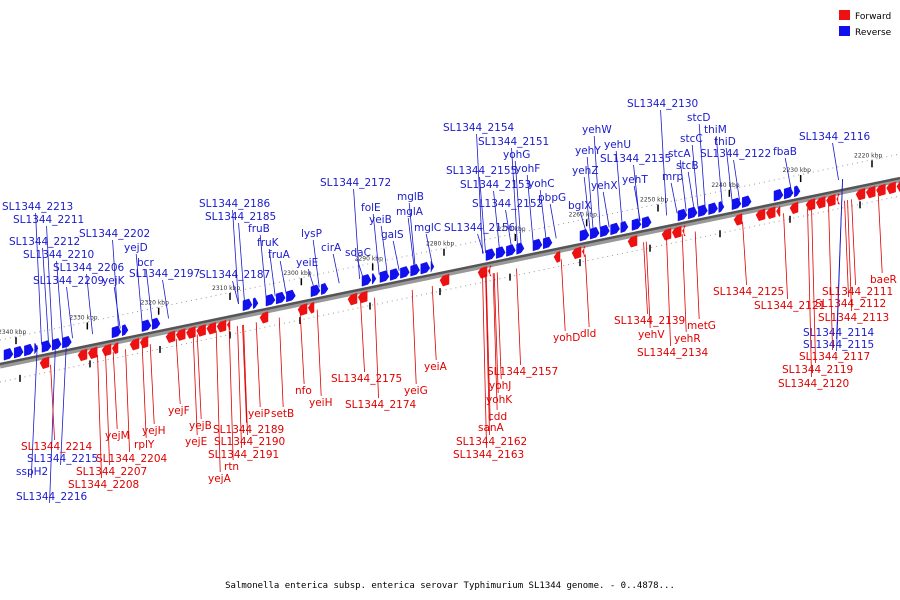  Describe the element at coordinates (48, 220) in the screenshot. I see `reverse-gene-label: SL1344_2211` at that location.